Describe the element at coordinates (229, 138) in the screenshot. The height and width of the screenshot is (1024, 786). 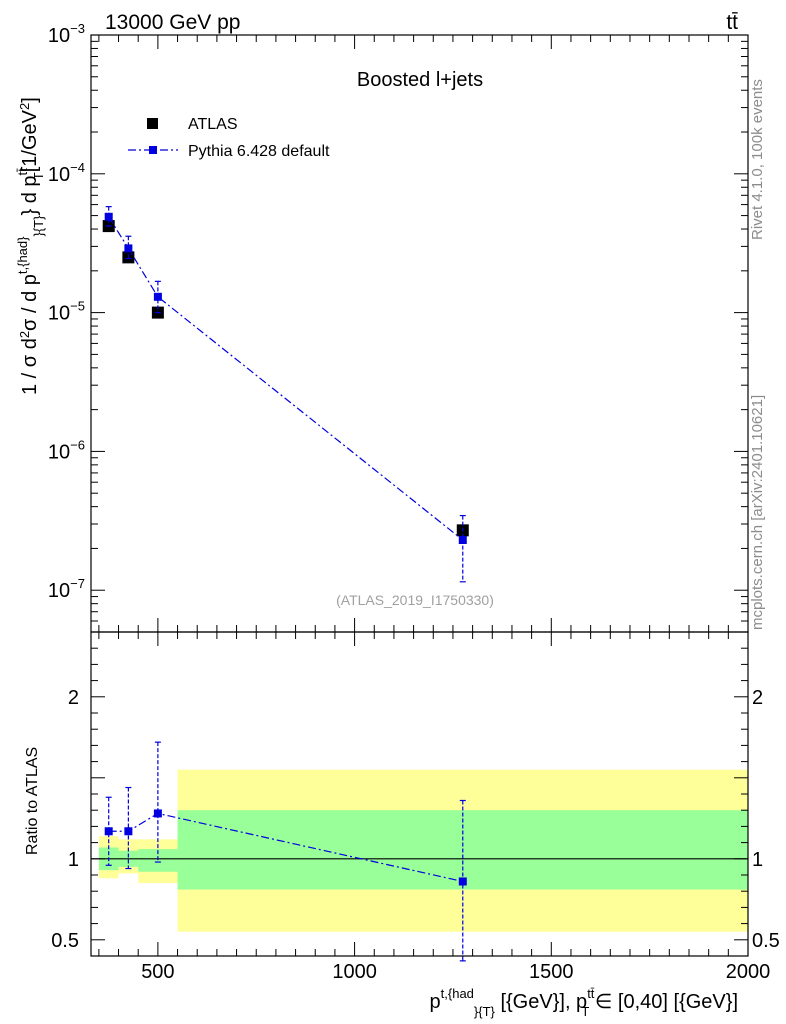
I see `legend: ATLAS Pythia 6.428 default` at that location.